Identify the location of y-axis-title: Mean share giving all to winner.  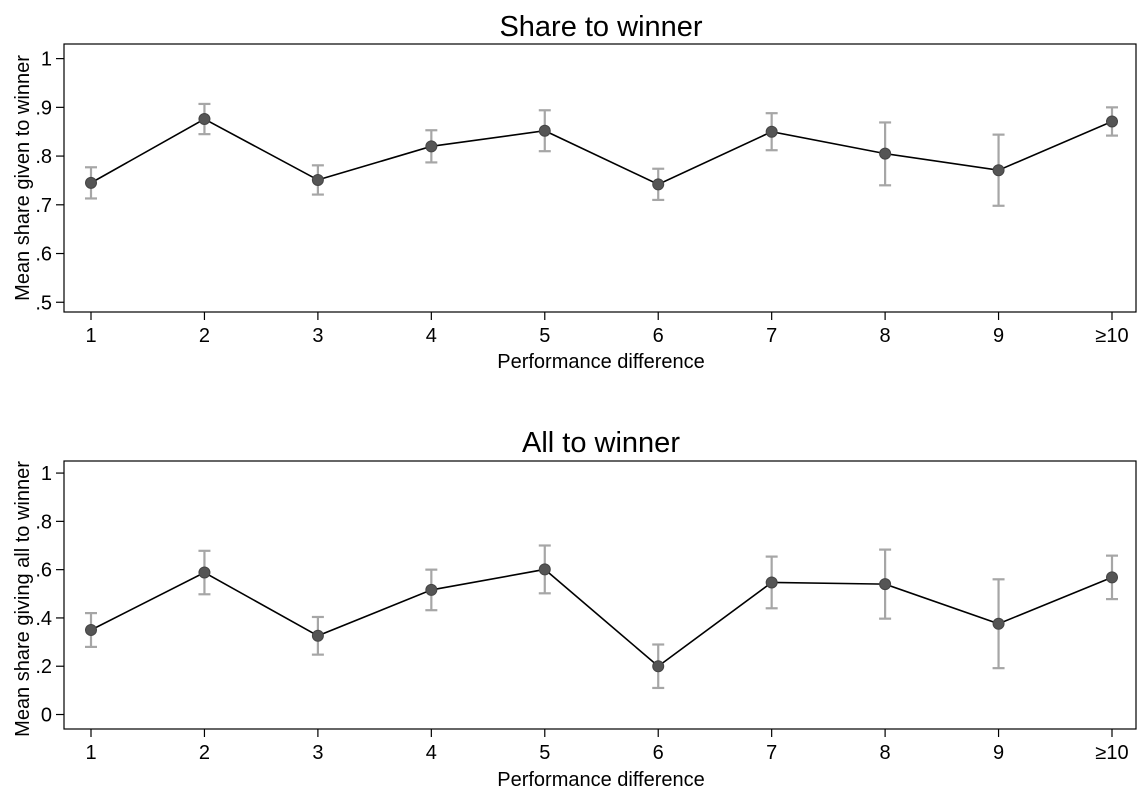
(23, 599).